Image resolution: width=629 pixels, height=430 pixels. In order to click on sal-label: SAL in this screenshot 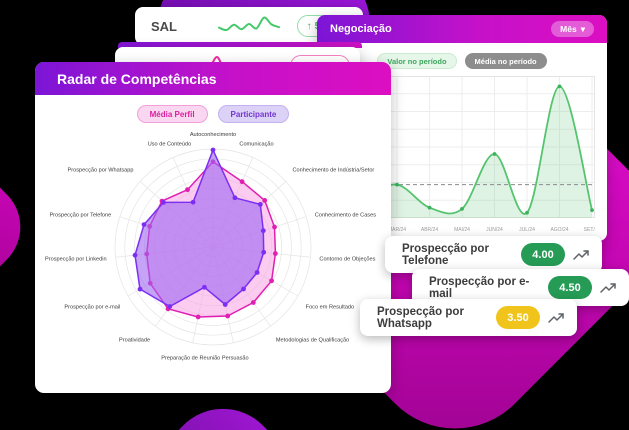, I will do `click(164, 26)`.